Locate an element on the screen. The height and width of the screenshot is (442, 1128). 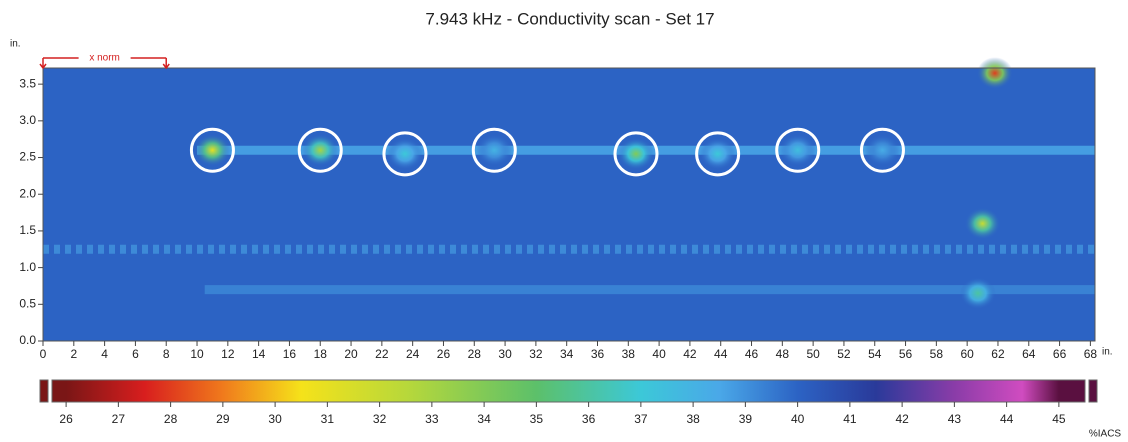
x-tick-label: 66 is located at coordinates (1060, 354).